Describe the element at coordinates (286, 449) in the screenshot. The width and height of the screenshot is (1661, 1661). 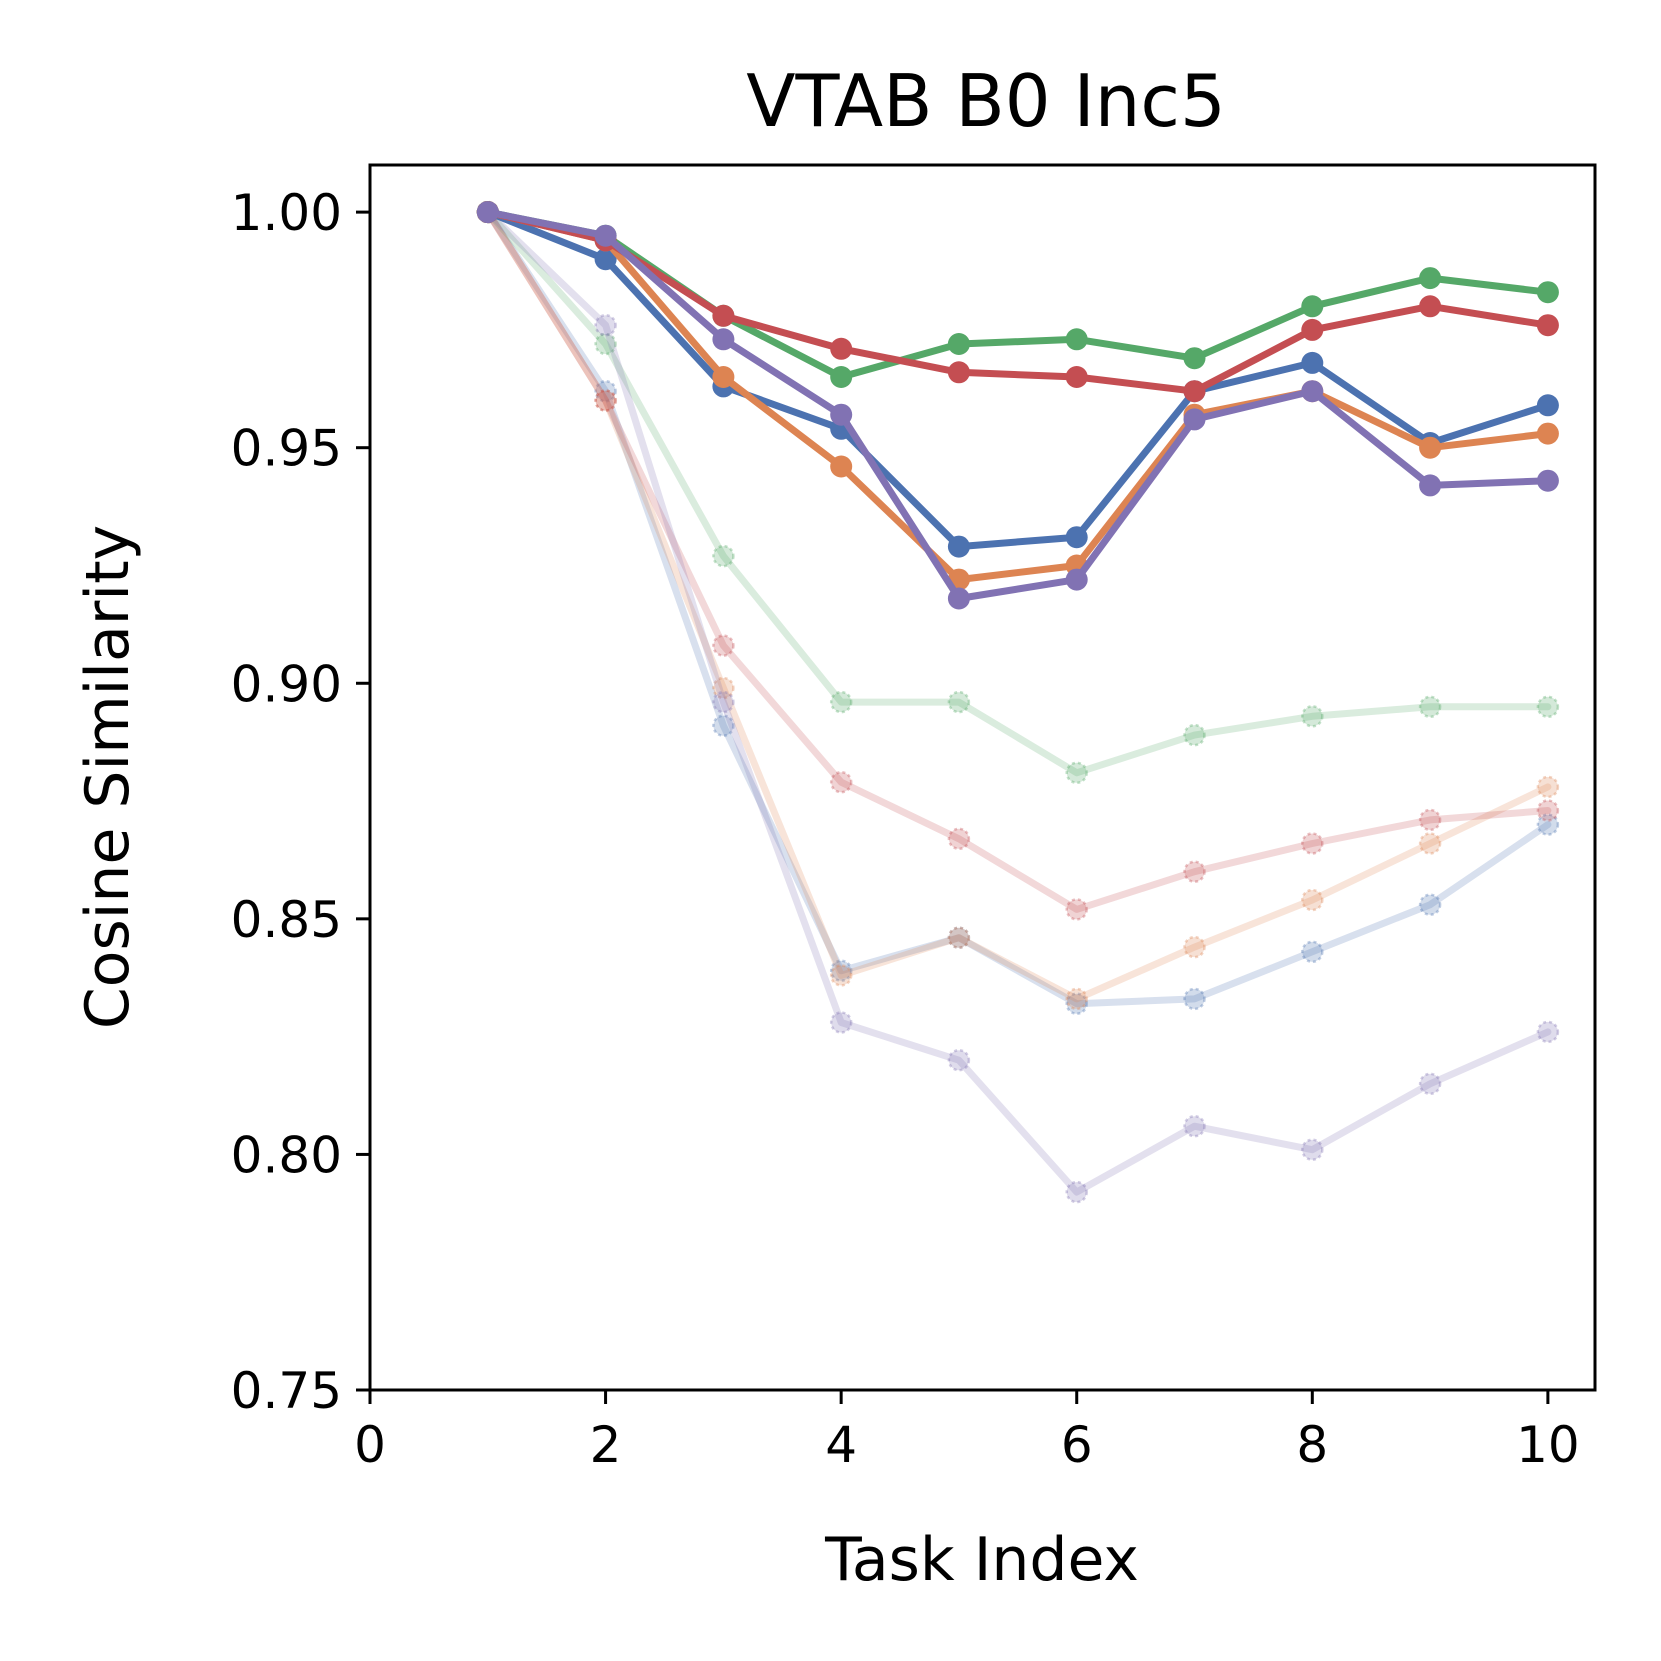
I see `y-tick-label: 0.95` at that location.